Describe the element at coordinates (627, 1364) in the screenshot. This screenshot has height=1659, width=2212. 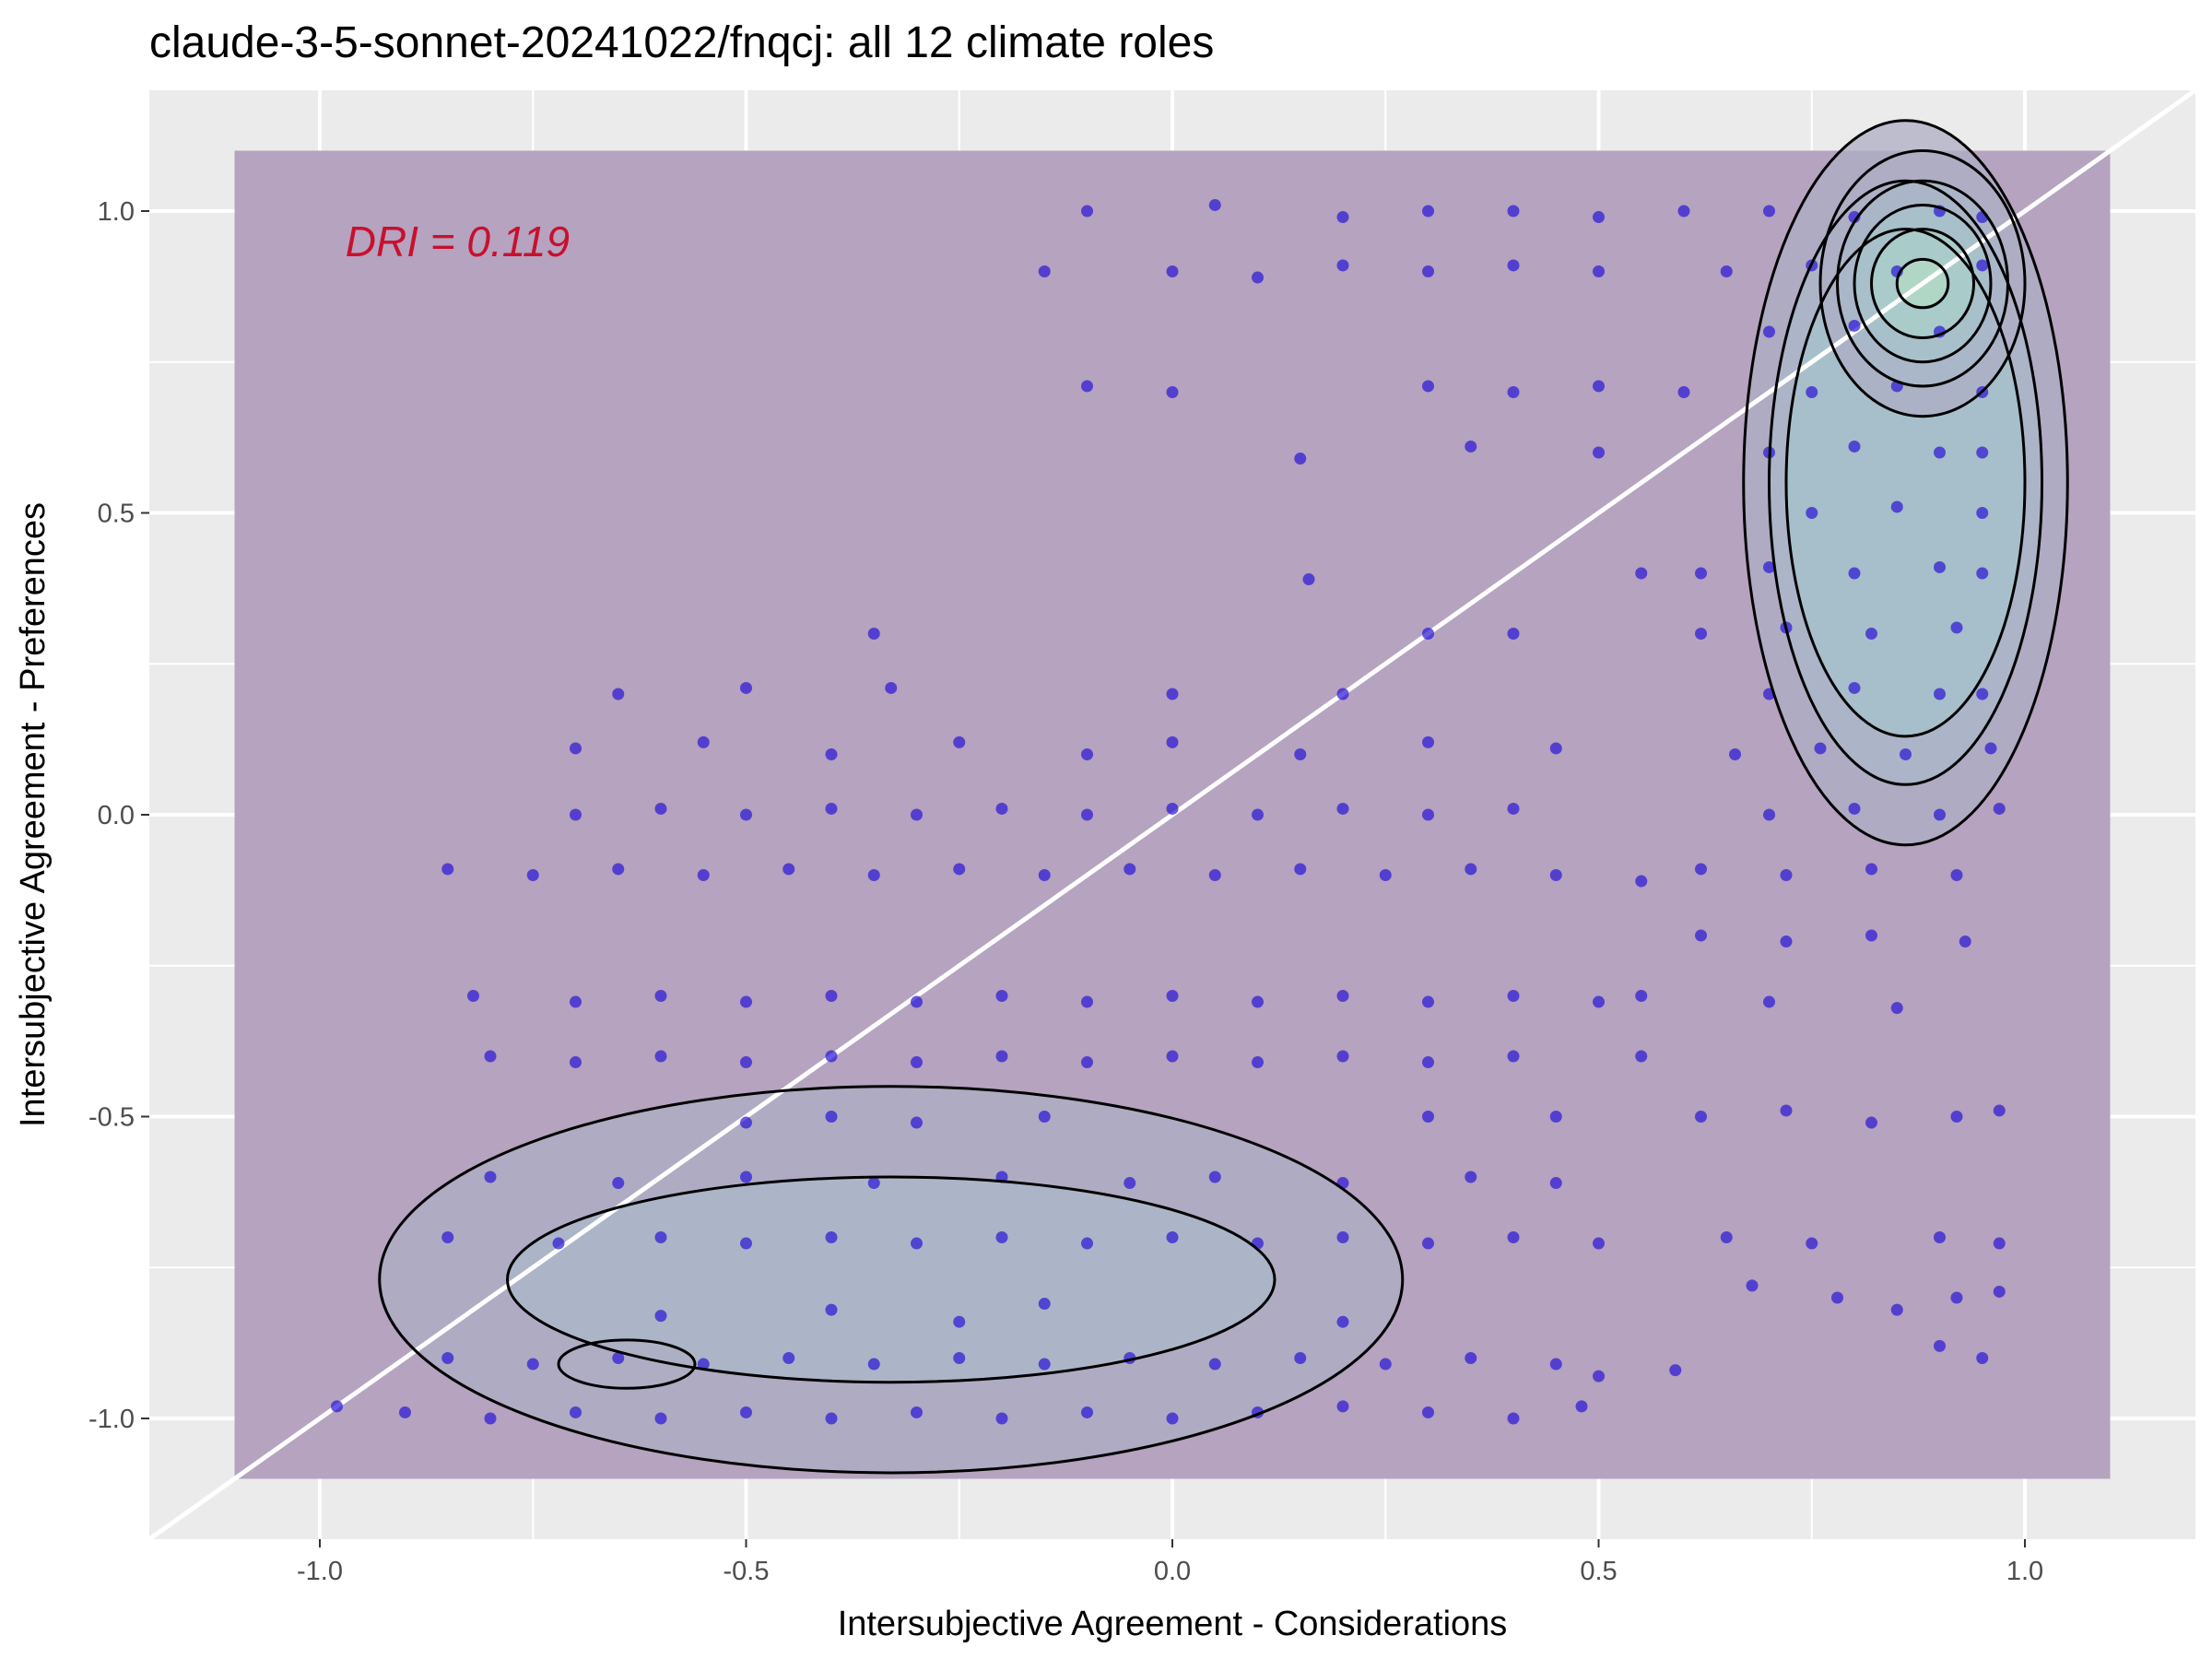
I see `lower-peak-density-contour-line` at that location.